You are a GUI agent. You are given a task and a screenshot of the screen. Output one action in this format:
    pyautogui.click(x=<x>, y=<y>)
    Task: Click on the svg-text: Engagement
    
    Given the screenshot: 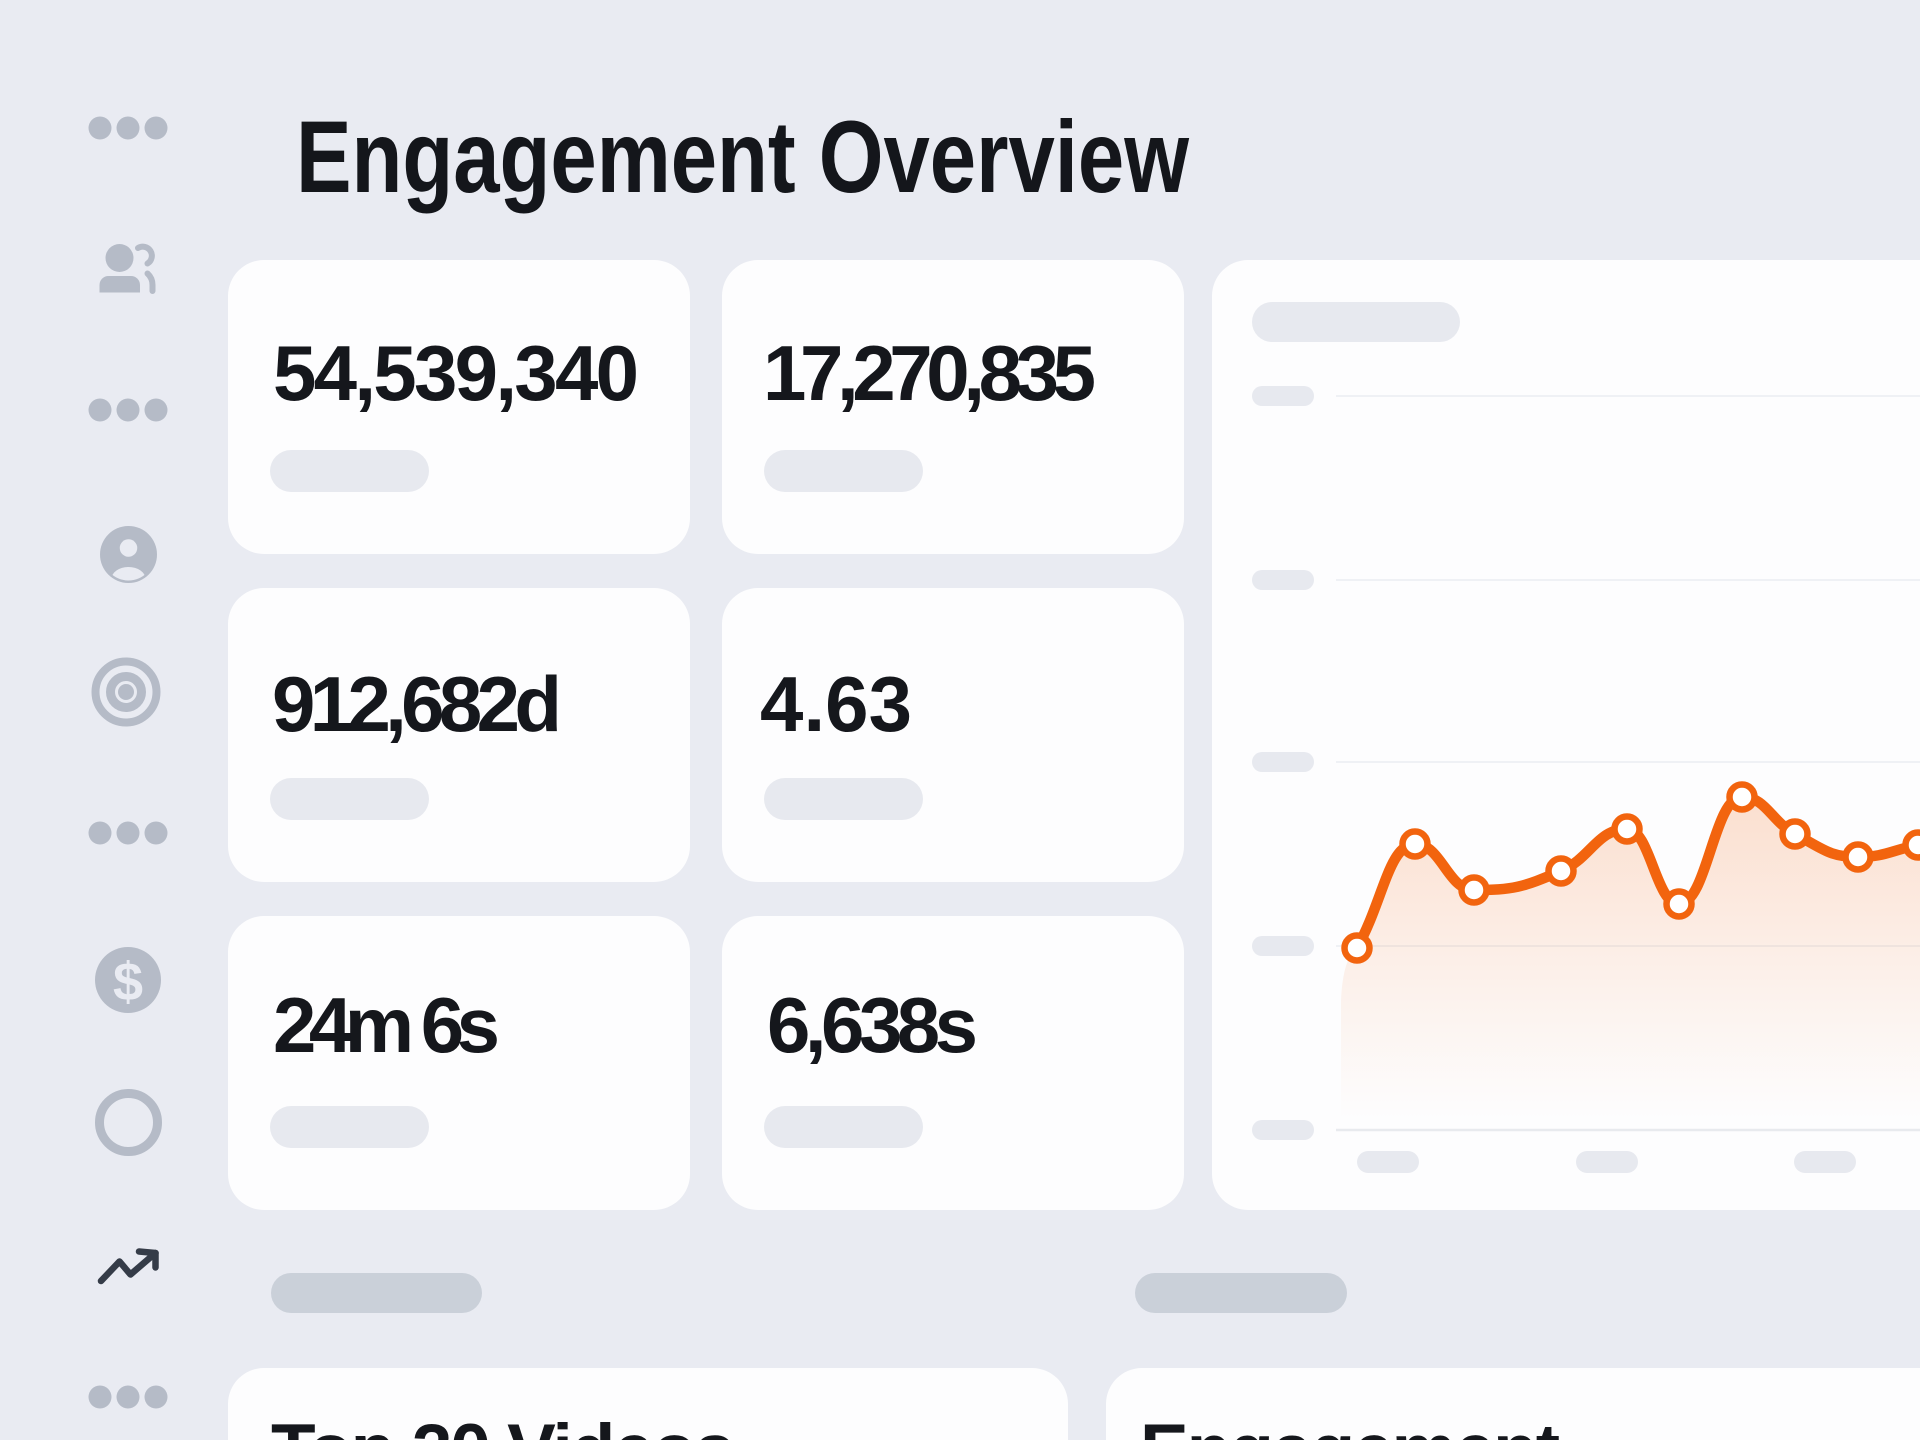 What is the action you would take?
    pyautogui.click(x=1350, y=1425)
    